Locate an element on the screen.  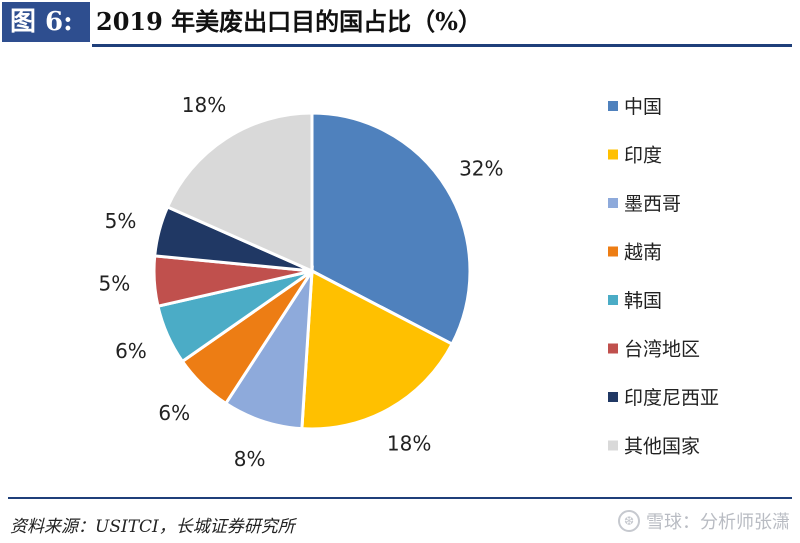
chart-title: 2019 年美废出口目的国占比（%） is located at coordinates (289, 21).